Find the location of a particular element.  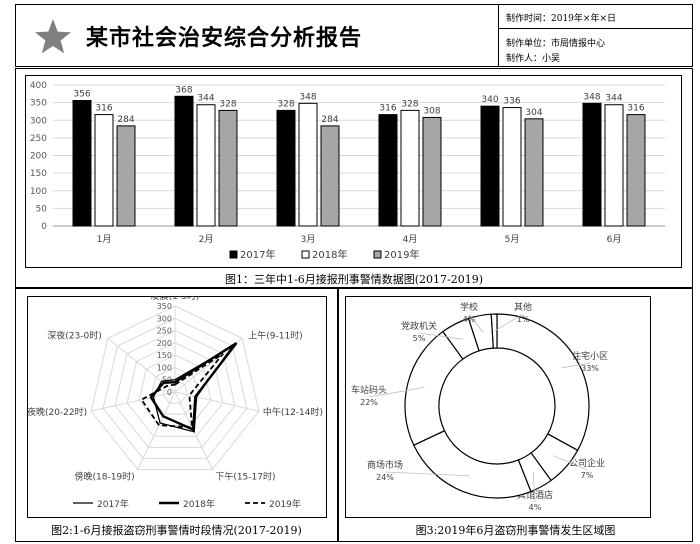

report-title: 某市社会治安综合分析报告 is located at coordinates (224, 38).